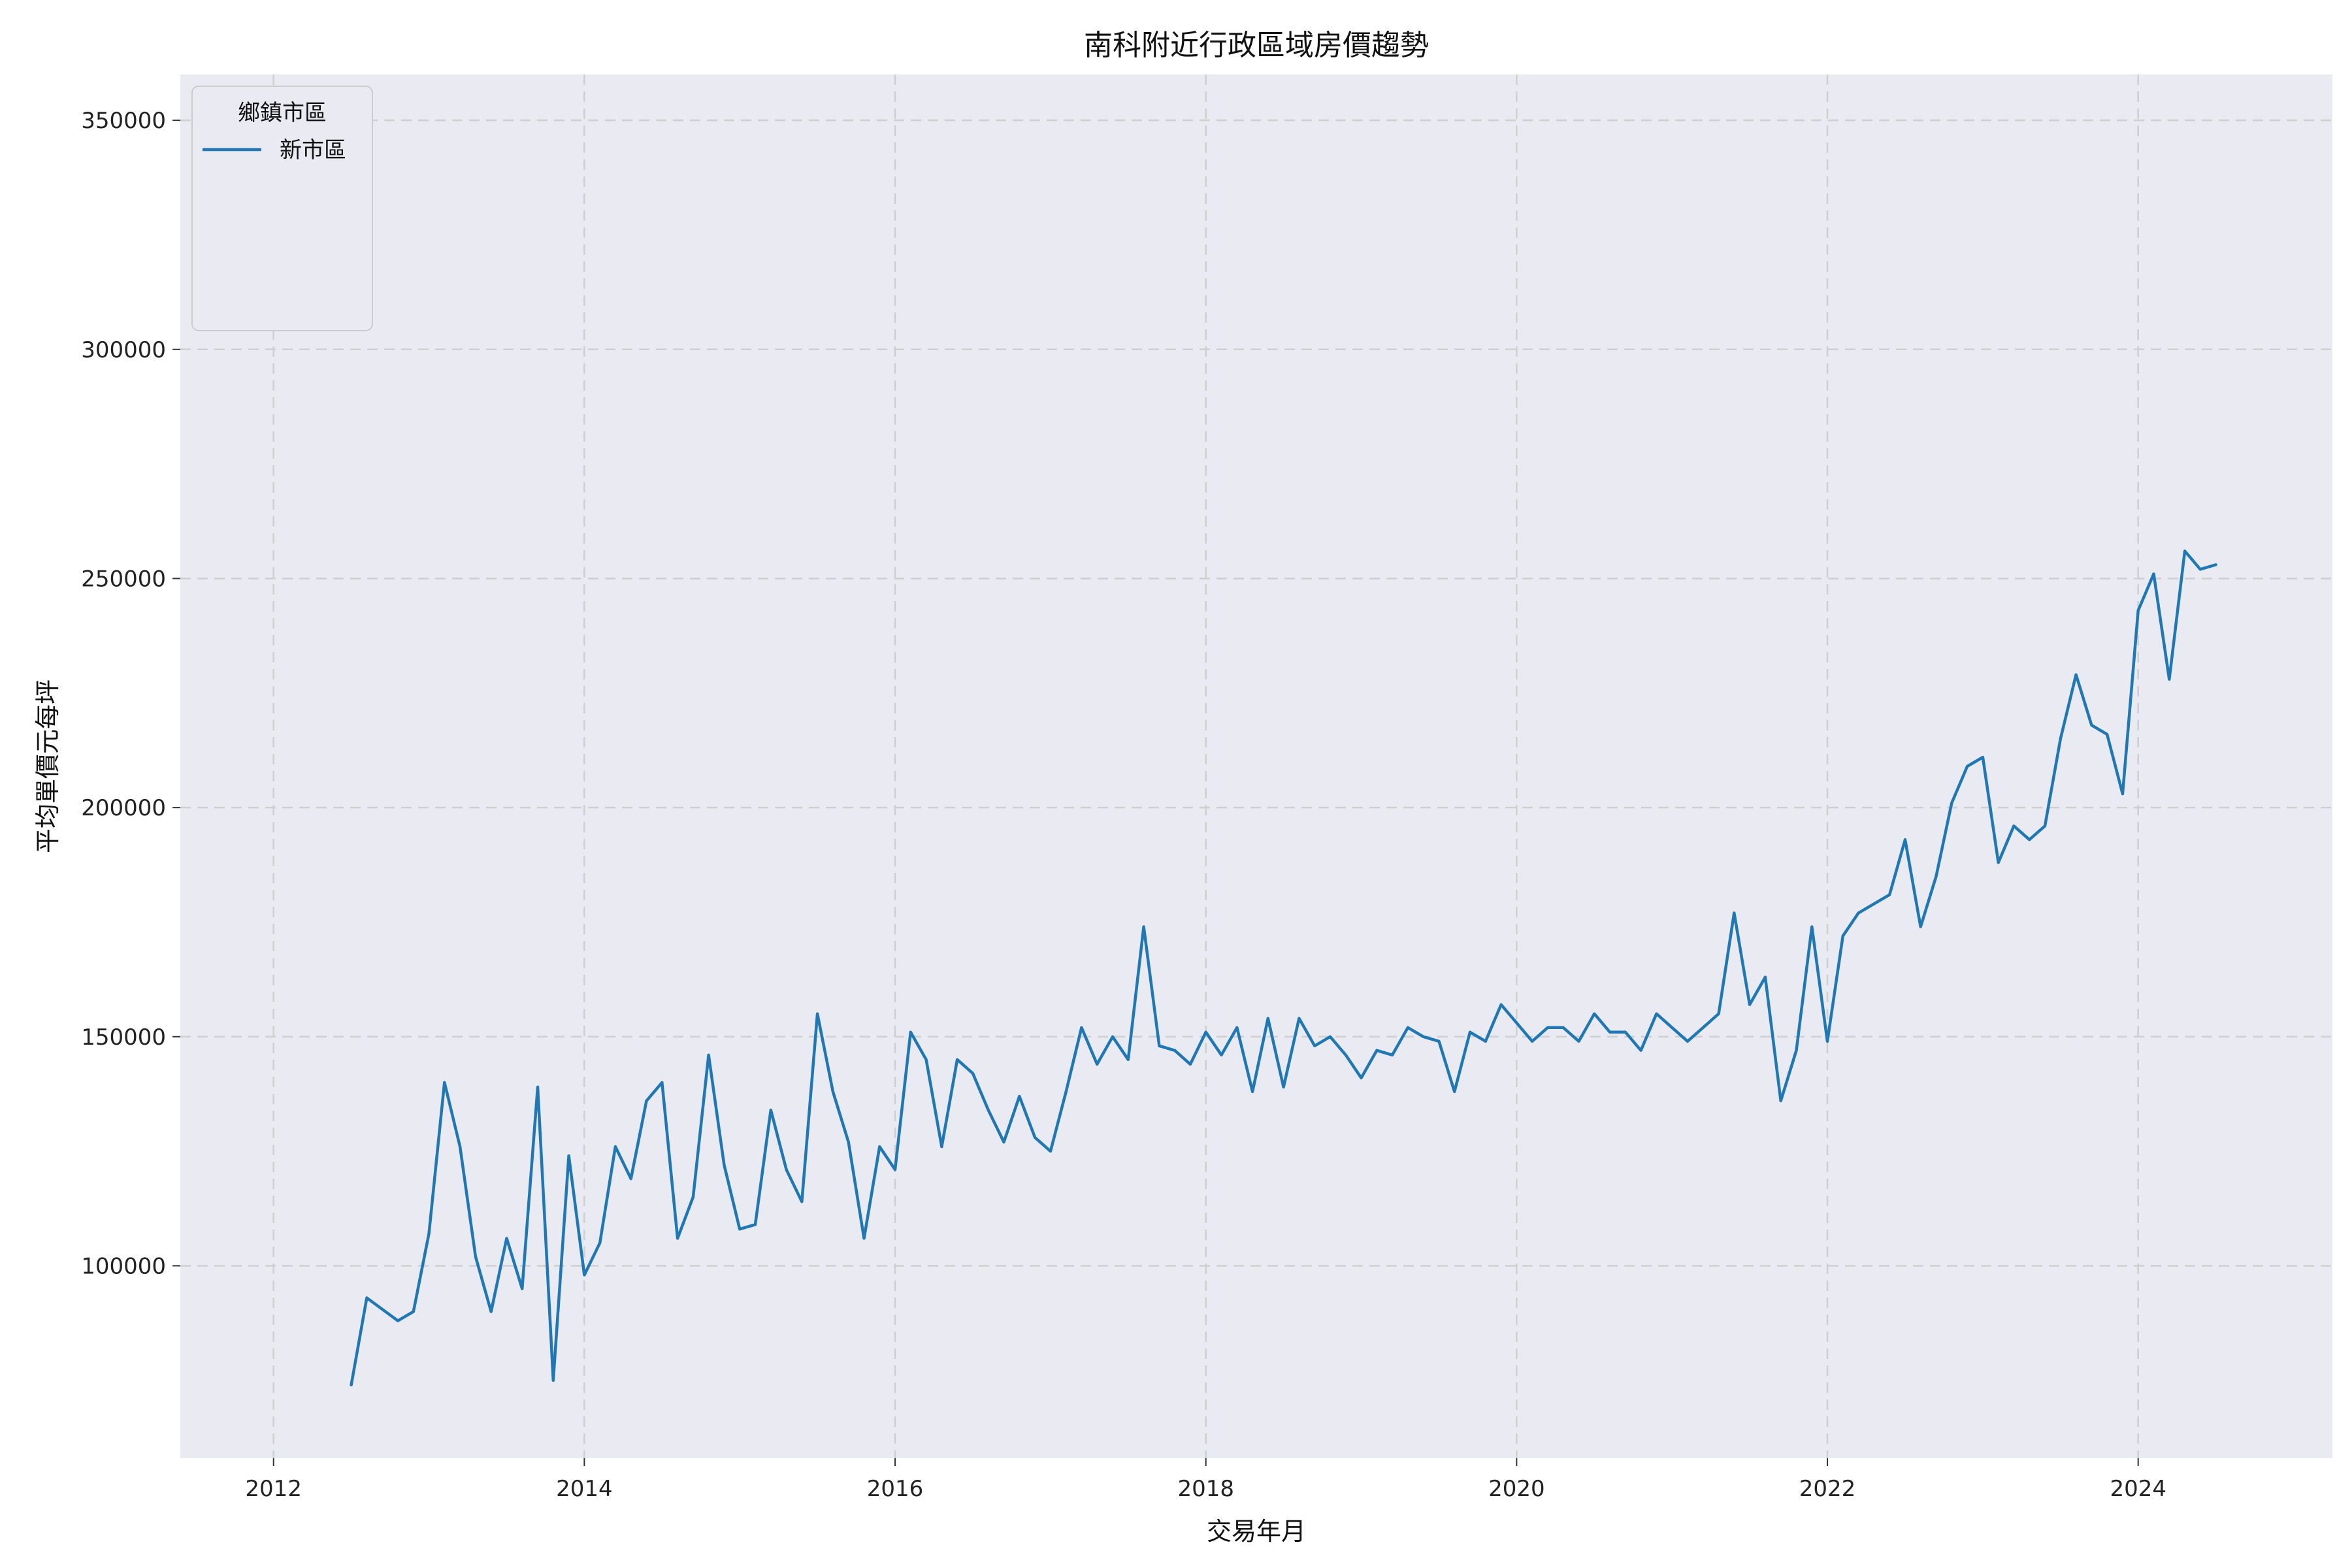 The height and width of the screenshot is (1568, 2352). What do you see at coordinates (1205, 1489) in the screenshot?
I see `x-tick-label: 2018` at bounding box center [1205, 1489].